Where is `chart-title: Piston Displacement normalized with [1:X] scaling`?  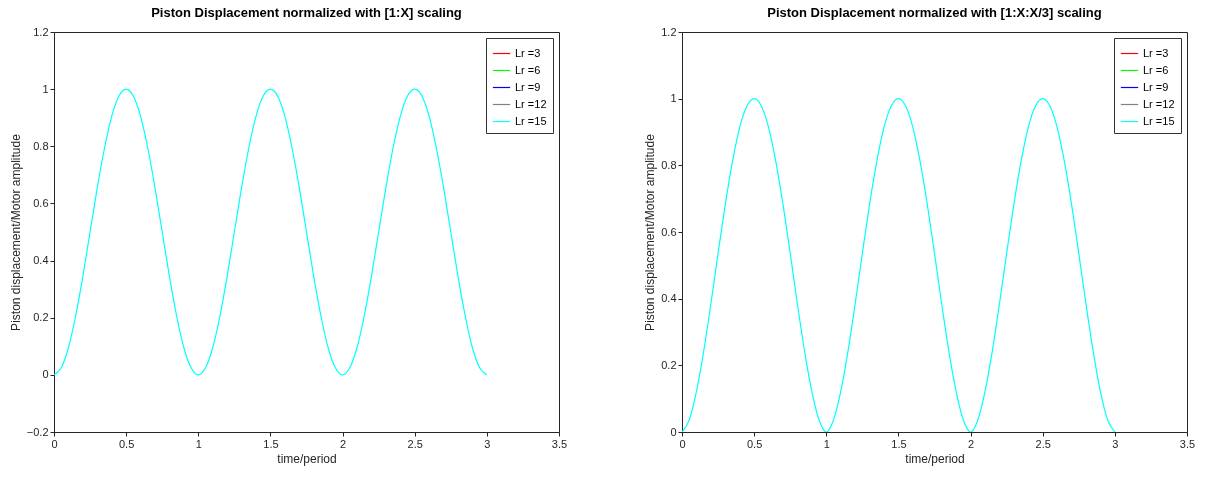 chart-title: Piston Displacement normalized with [1:X] scaling is located at coordinates (306, 12).